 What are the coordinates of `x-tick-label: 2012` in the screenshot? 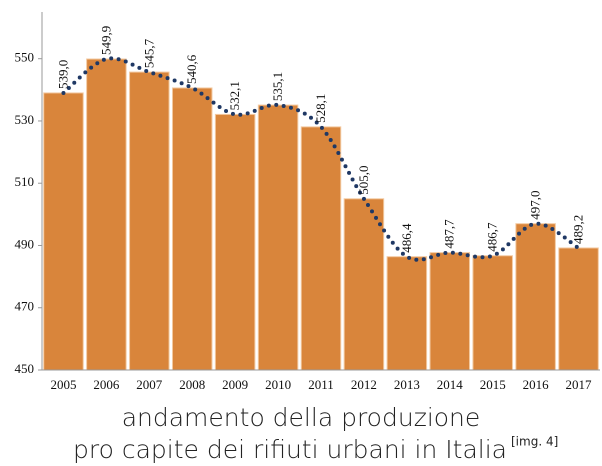 It's located at (364, 384).